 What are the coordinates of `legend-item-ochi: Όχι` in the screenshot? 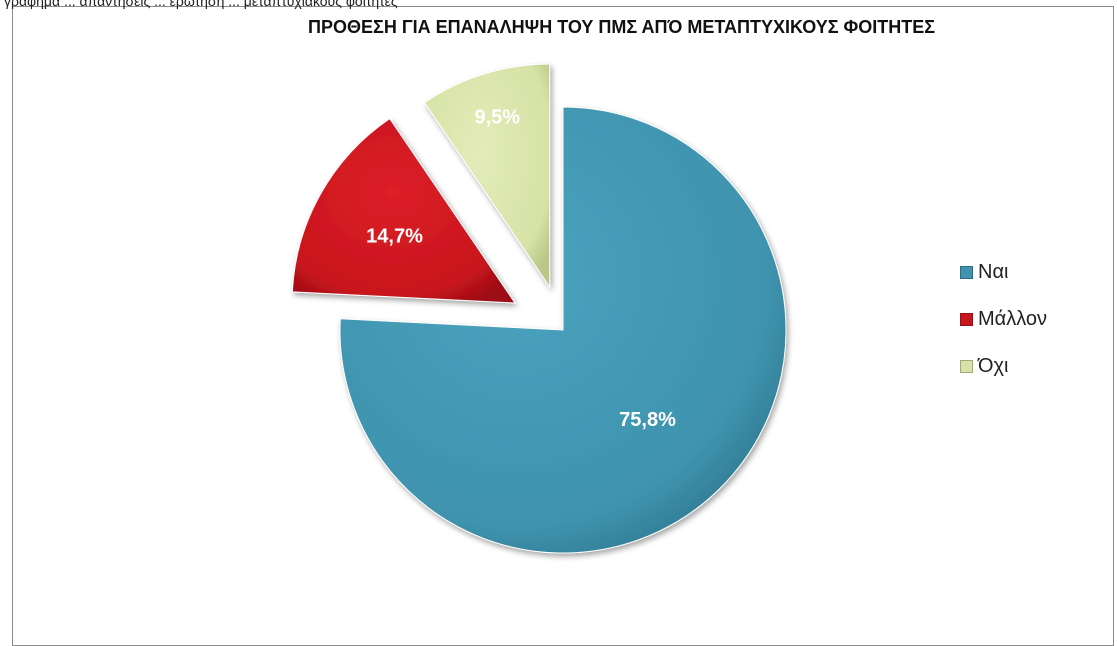 It's located at (1003, 366).